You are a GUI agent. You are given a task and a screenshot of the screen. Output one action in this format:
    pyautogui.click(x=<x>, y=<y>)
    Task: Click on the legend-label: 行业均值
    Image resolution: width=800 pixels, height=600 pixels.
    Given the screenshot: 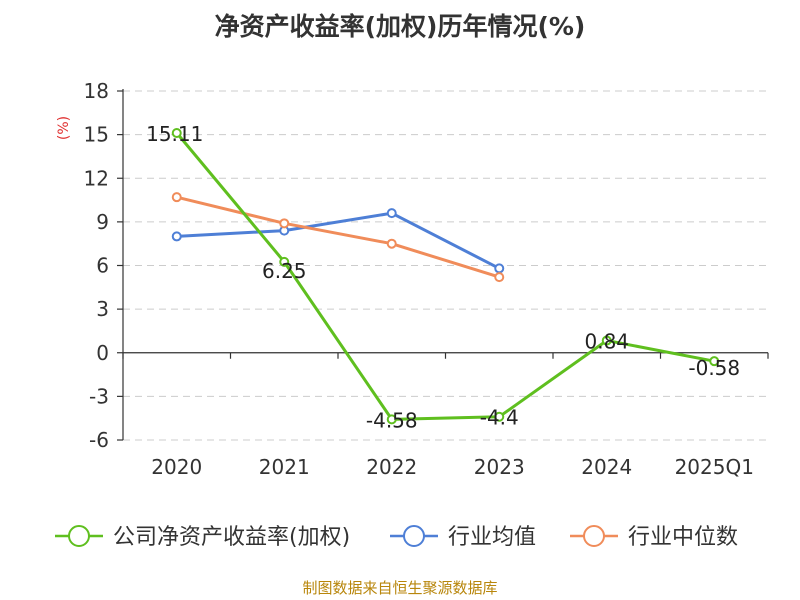 What is the action you would take?
    pyautogui.click(x=492, y=537)
    